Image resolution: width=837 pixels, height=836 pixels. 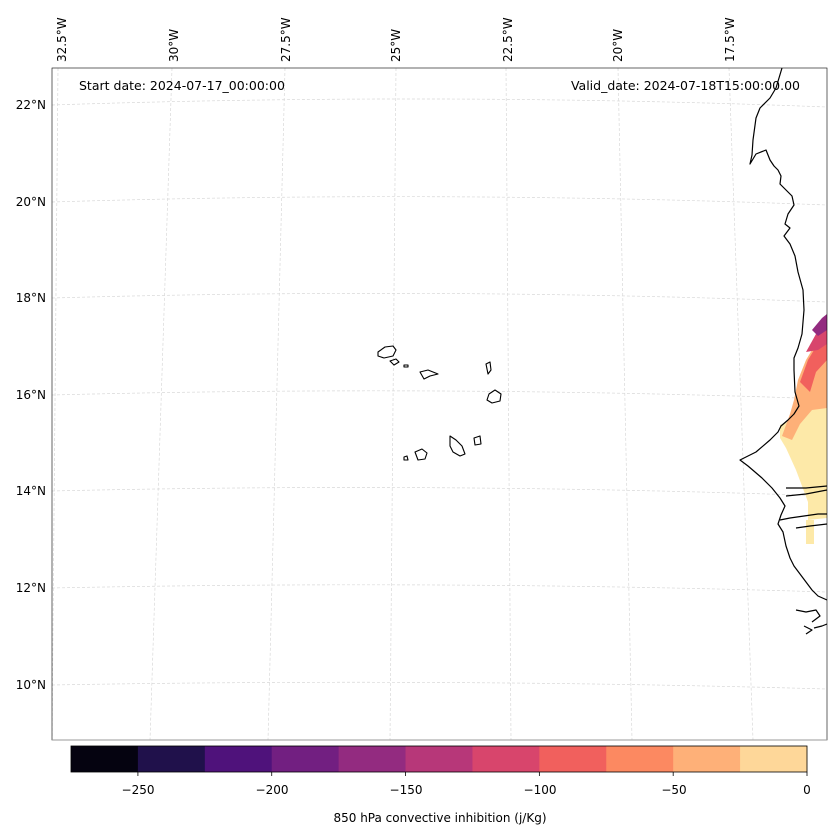 I want to click on coastline-detail-gambia, so click(x=806, y=491).